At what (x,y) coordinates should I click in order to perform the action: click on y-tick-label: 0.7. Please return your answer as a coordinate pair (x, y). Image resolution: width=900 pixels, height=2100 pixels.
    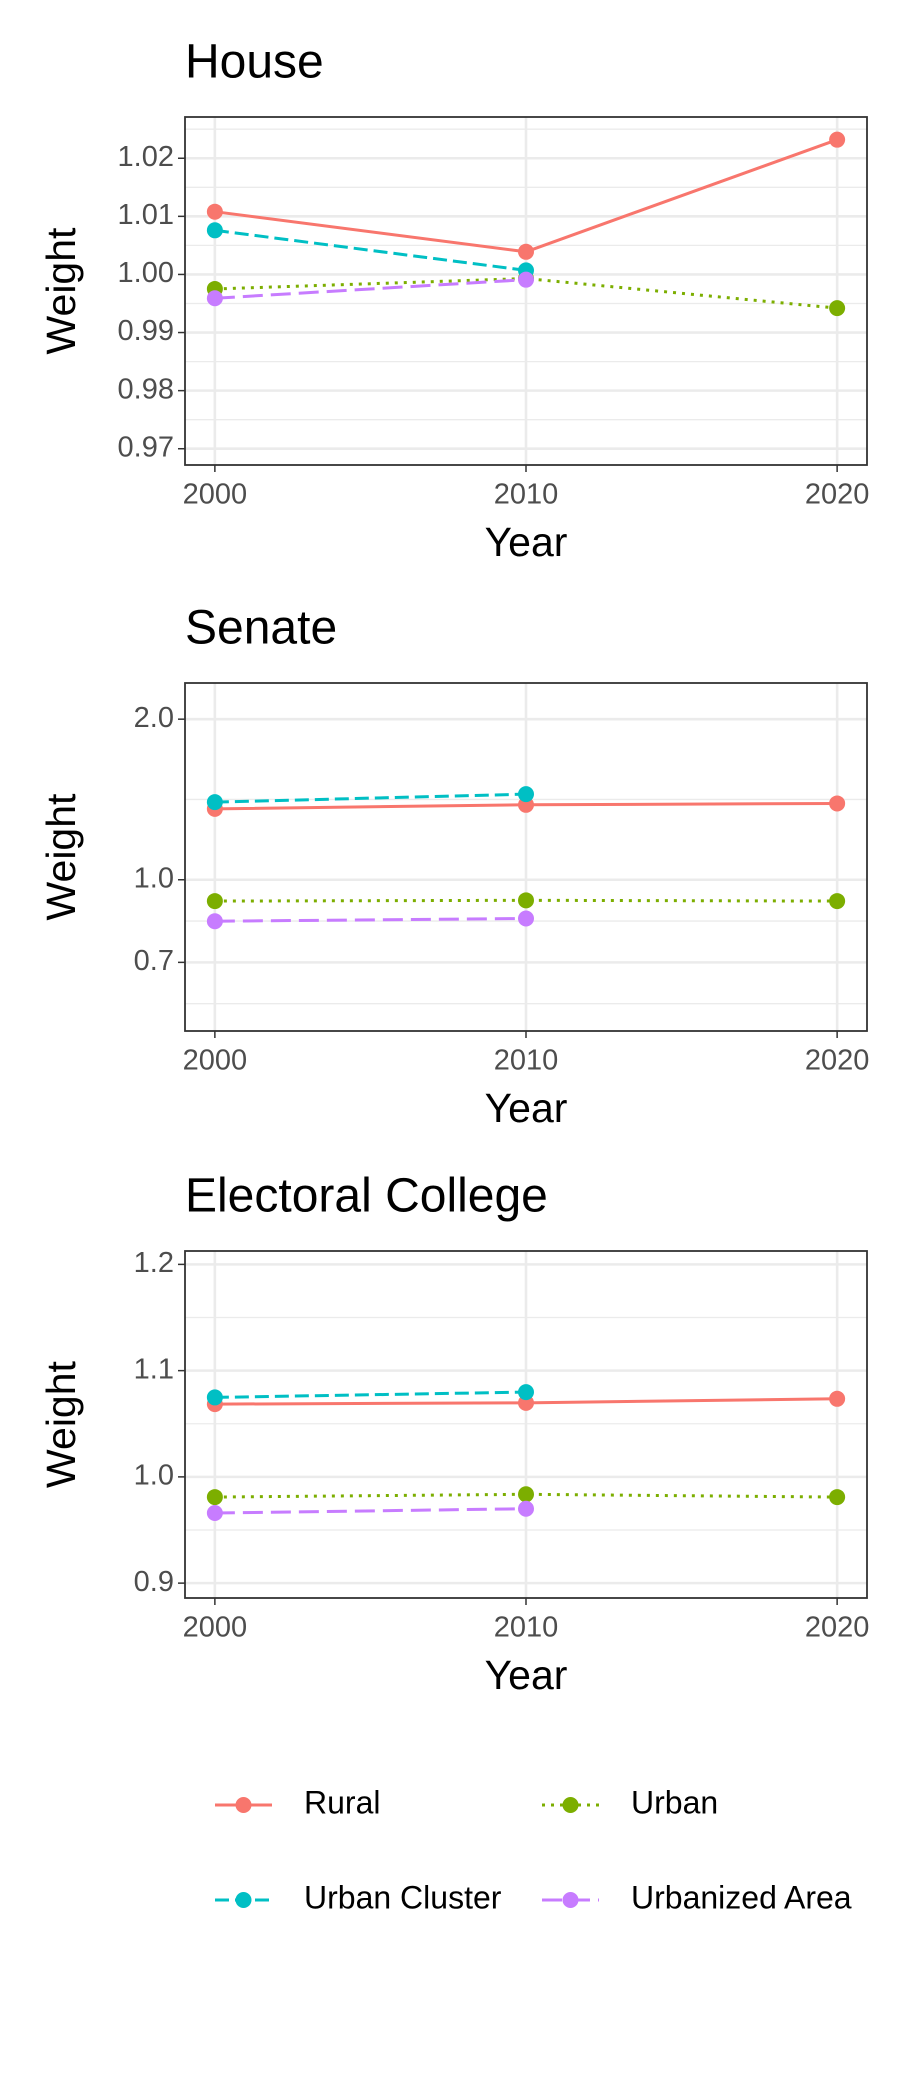
    Looking at the image, I should click on (154, 961).